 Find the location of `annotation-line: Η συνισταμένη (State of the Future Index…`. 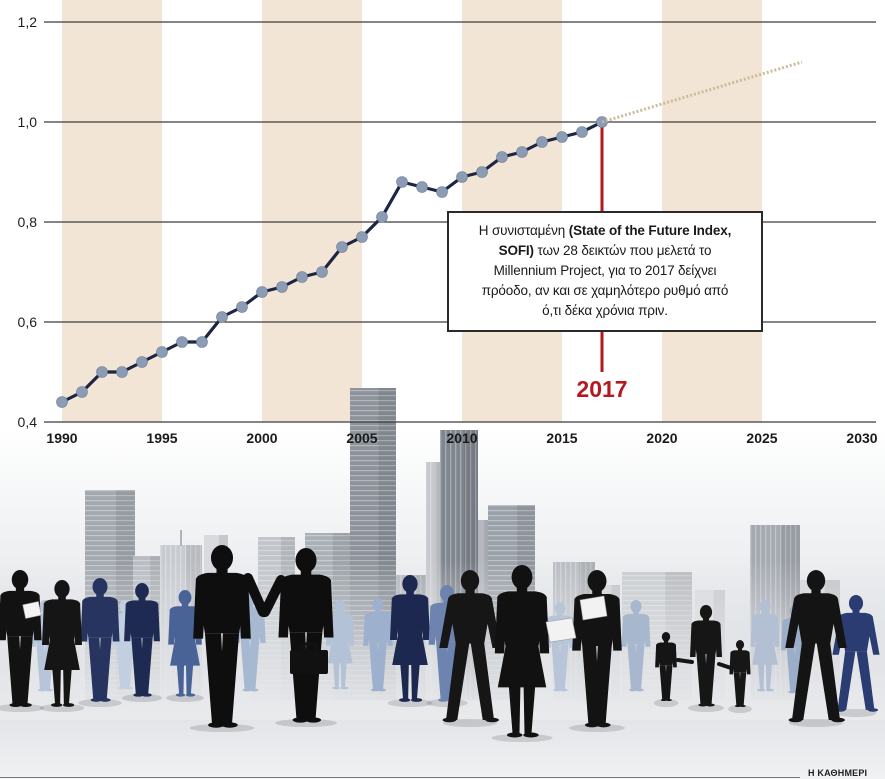

annotation-line: Η συνισταμένη (State of the Future Index… is located at coordinates (605, 231).